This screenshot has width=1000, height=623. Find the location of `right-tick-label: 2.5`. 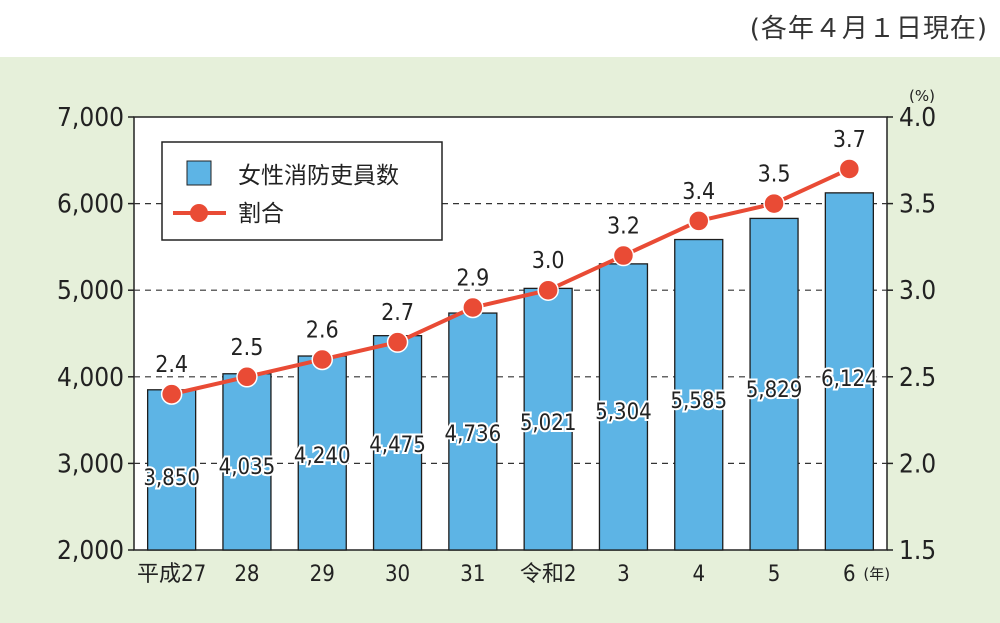

right-tick-label: 2.5 is located at coordinates (917, 378).